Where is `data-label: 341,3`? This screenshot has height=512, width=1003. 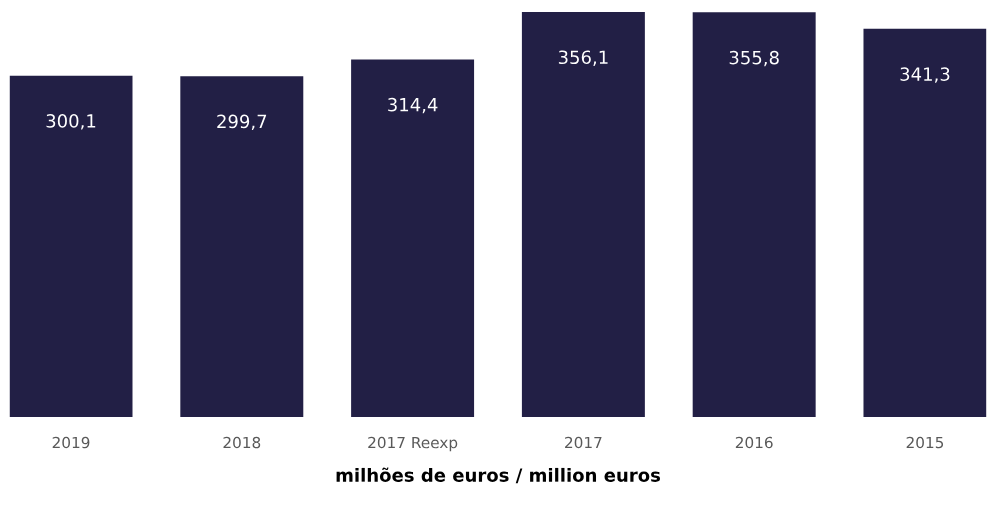
data-label: 341,3 is located at coordinates (925, 75).